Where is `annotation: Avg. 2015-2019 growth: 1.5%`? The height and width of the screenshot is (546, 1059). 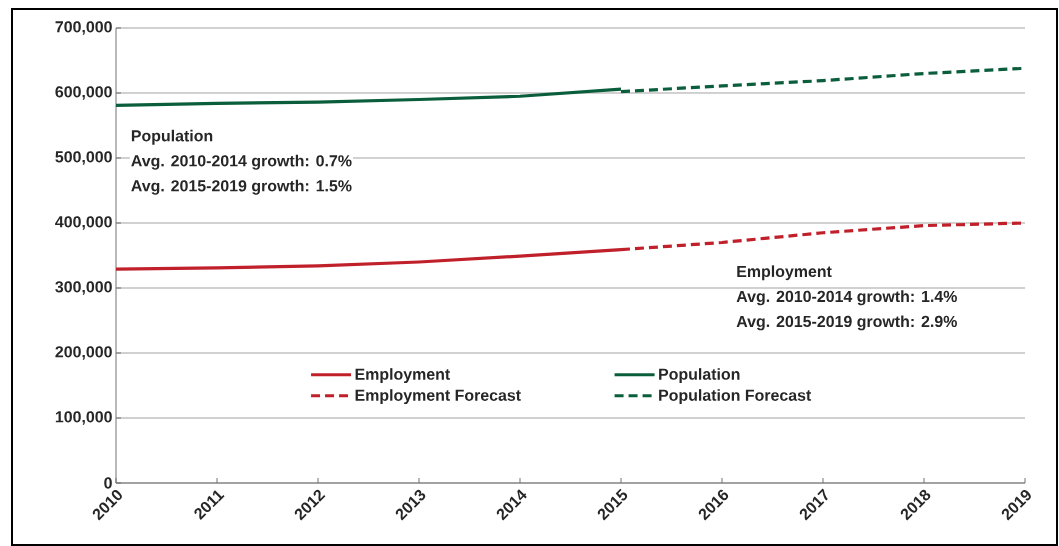
annotation: Avg. 2015-2019 growth: 1.5% is located at coordinates (241, 187).